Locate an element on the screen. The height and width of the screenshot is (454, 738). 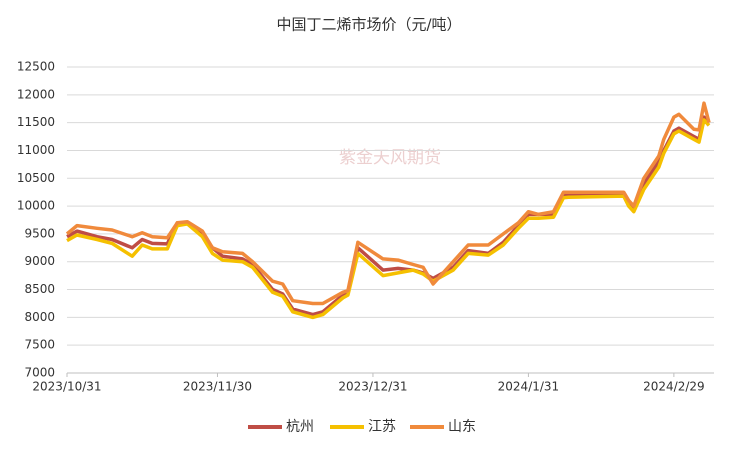
x-tick-label: 2024/1/31 is located at coordinates (529, 387).